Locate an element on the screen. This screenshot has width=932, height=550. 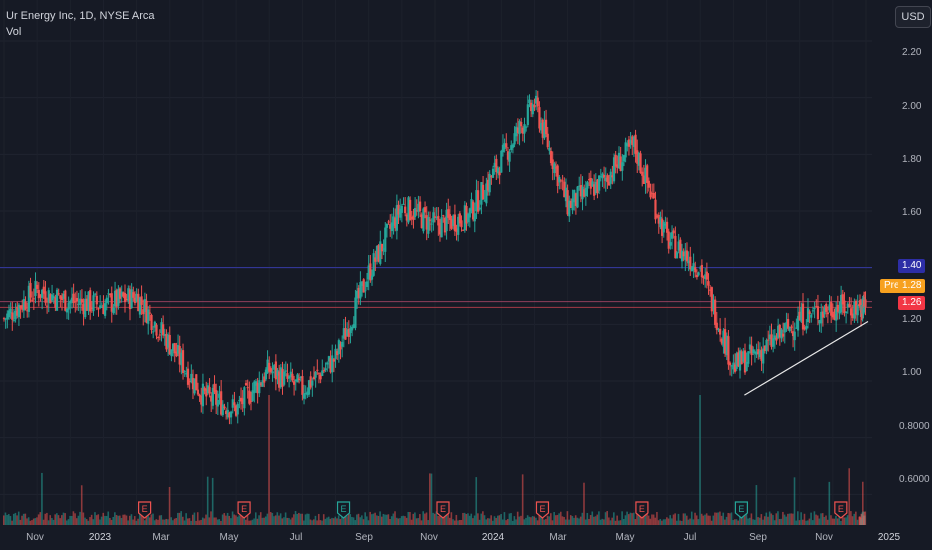
earnings-label: E is located at coordinates (443, 509).